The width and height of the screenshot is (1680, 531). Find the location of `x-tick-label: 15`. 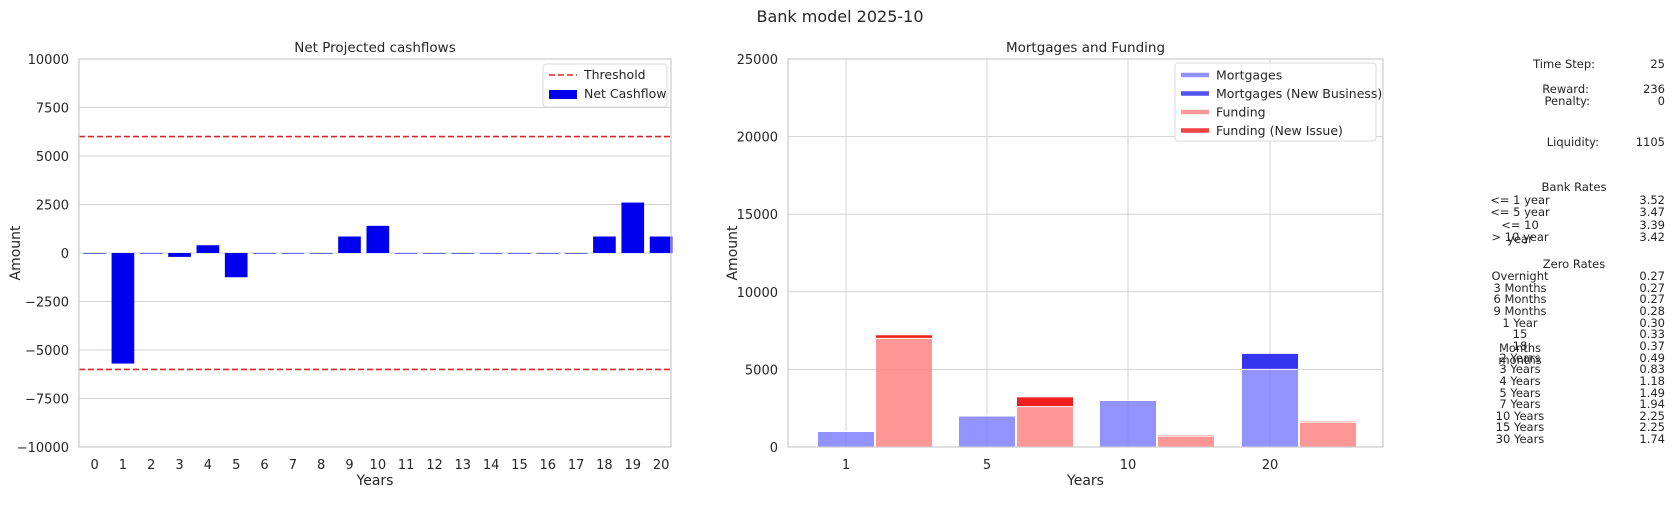

x-tick-label: 15 is located at coordinates (519, 465).